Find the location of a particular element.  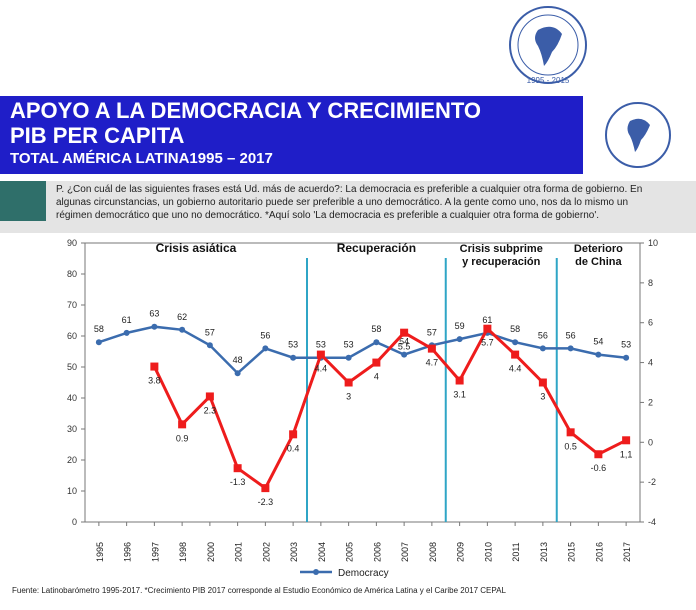

period-label: Crisis asiática is located at coordinates (196, 248).